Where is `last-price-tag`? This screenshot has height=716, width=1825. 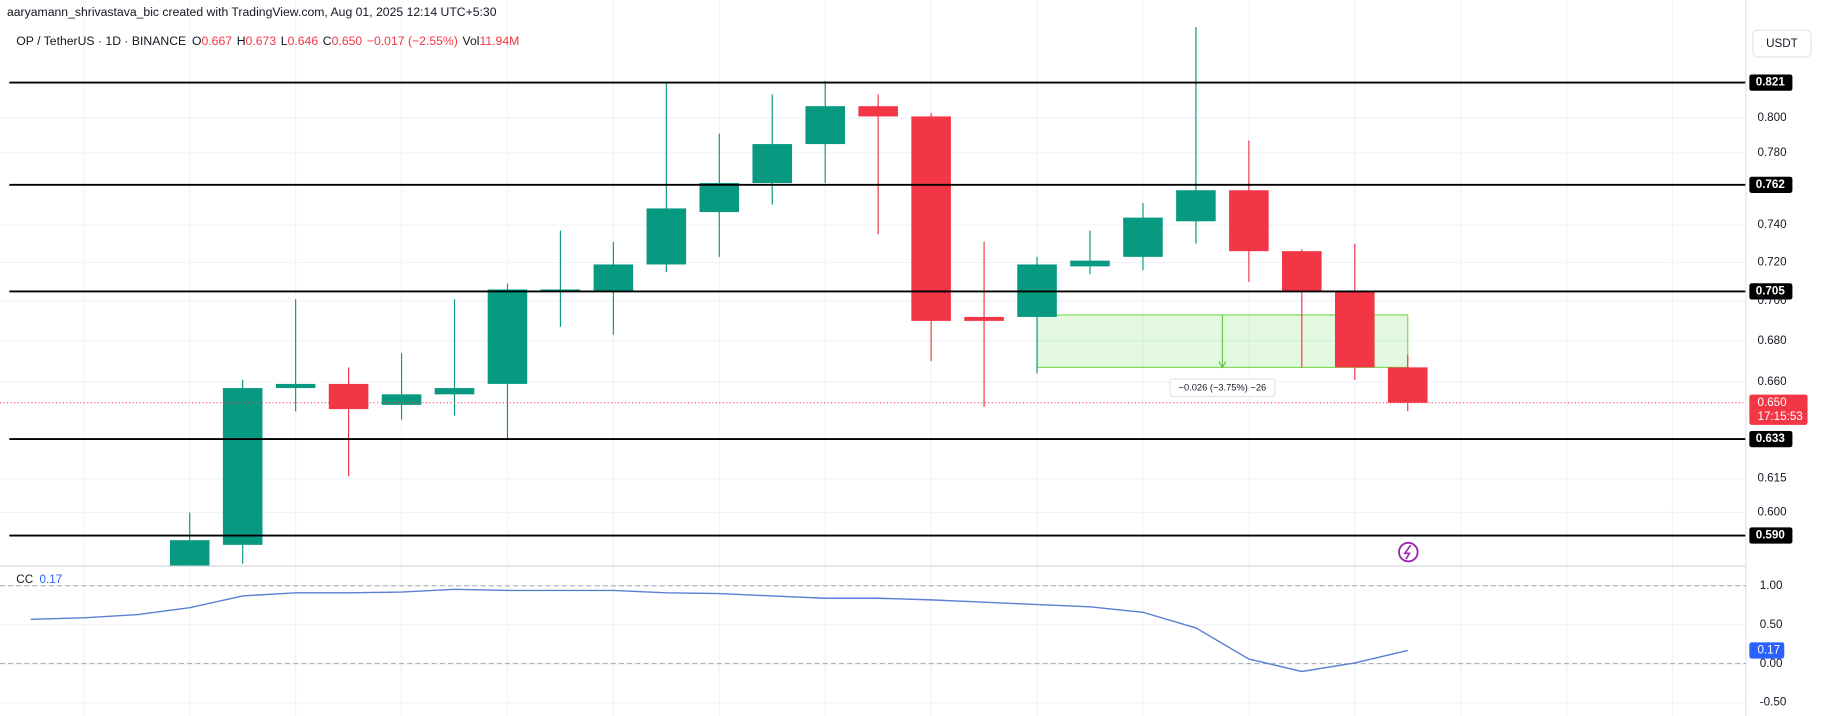
last-price-tag is located at coordinates (1778, 409).